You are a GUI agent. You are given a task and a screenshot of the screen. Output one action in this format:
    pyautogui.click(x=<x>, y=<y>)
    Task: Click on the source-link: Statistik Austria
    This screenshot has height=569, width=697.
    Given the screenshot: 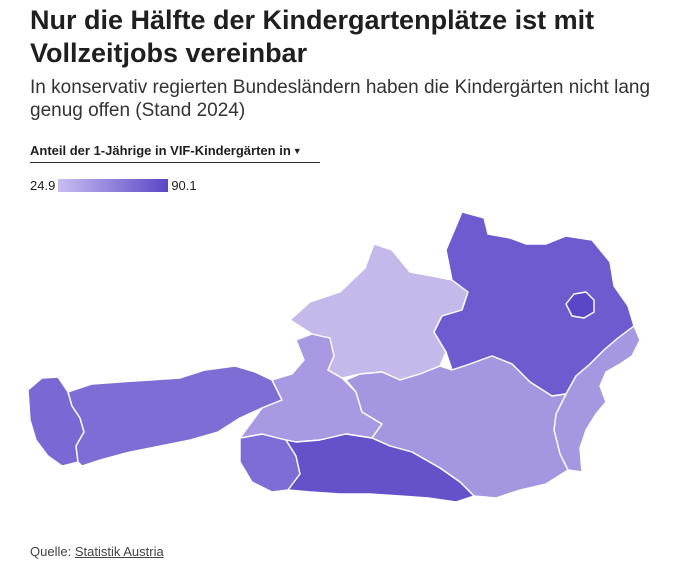 What is the action you would take?
    pyautogui.click(x=119, y=551)
    